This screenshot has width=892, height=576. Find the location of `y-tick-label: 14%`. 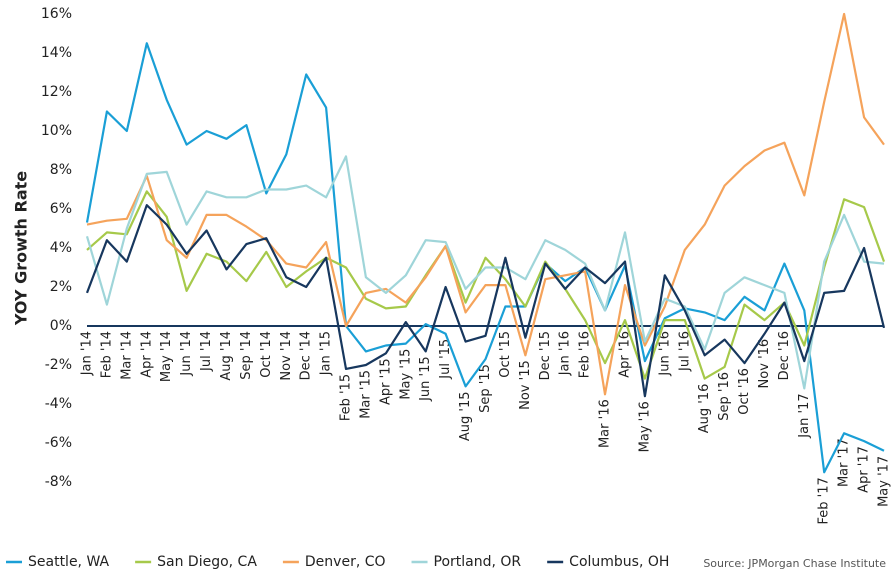

y-tick-label: 14% is located at coordinates (56, 53).